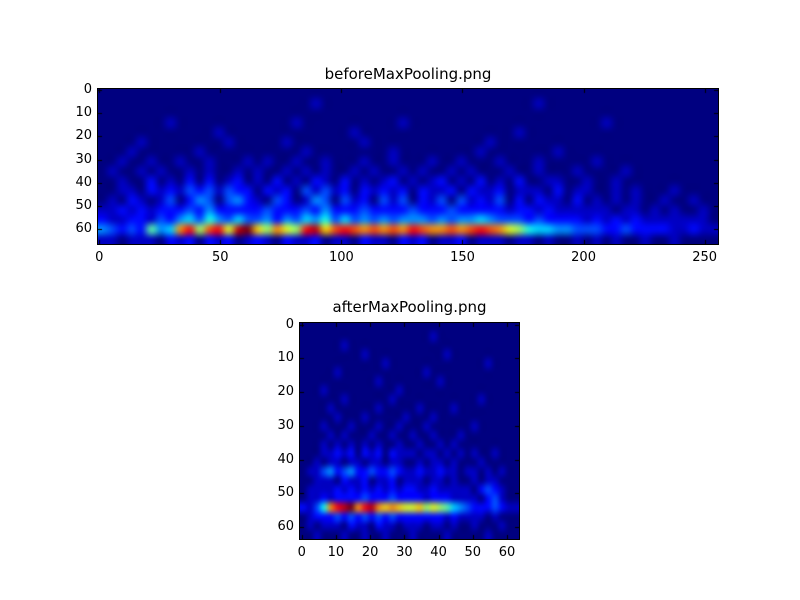 This screenshot has width=800, height=600. Describe the element at coordinates (583, 257) in the screenshot. I see `x-tick-label: 200` at that location.